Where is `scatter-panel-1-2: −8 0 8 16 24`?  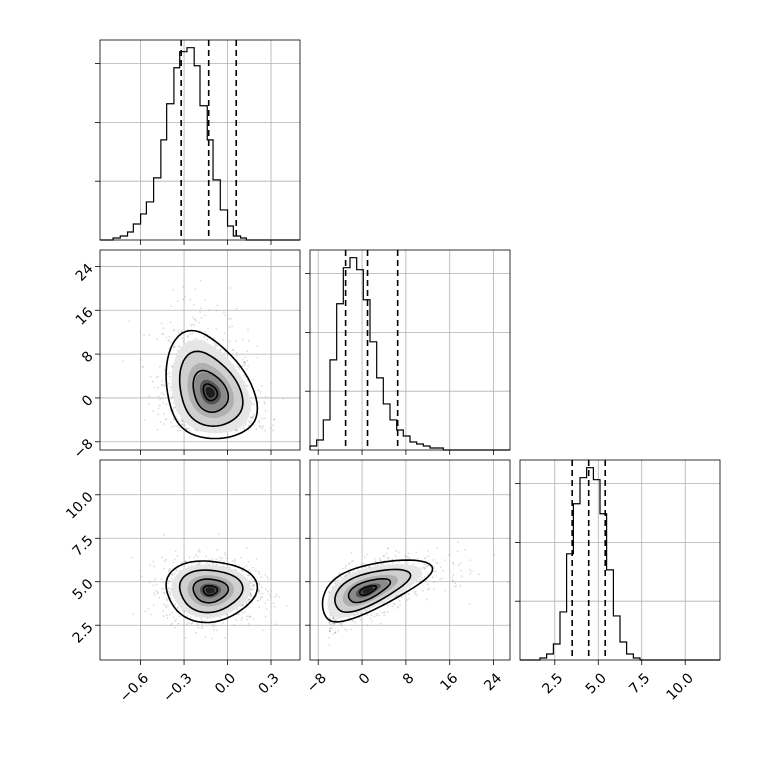
scatter-panel-1-2: −8 0 8 16 24 is located at coordinates (407, 577).